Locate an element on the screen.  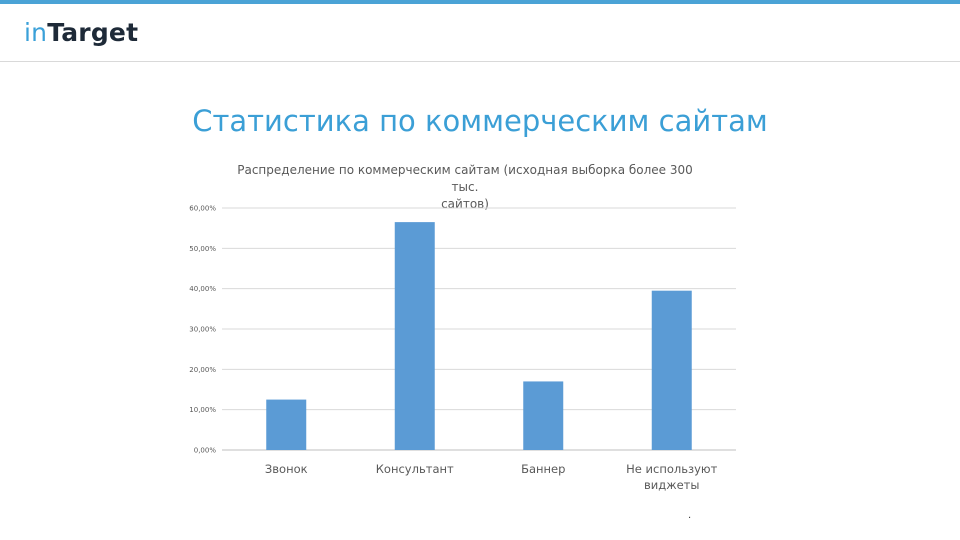
category-label: Звонок is located at coordinates (286, 469).